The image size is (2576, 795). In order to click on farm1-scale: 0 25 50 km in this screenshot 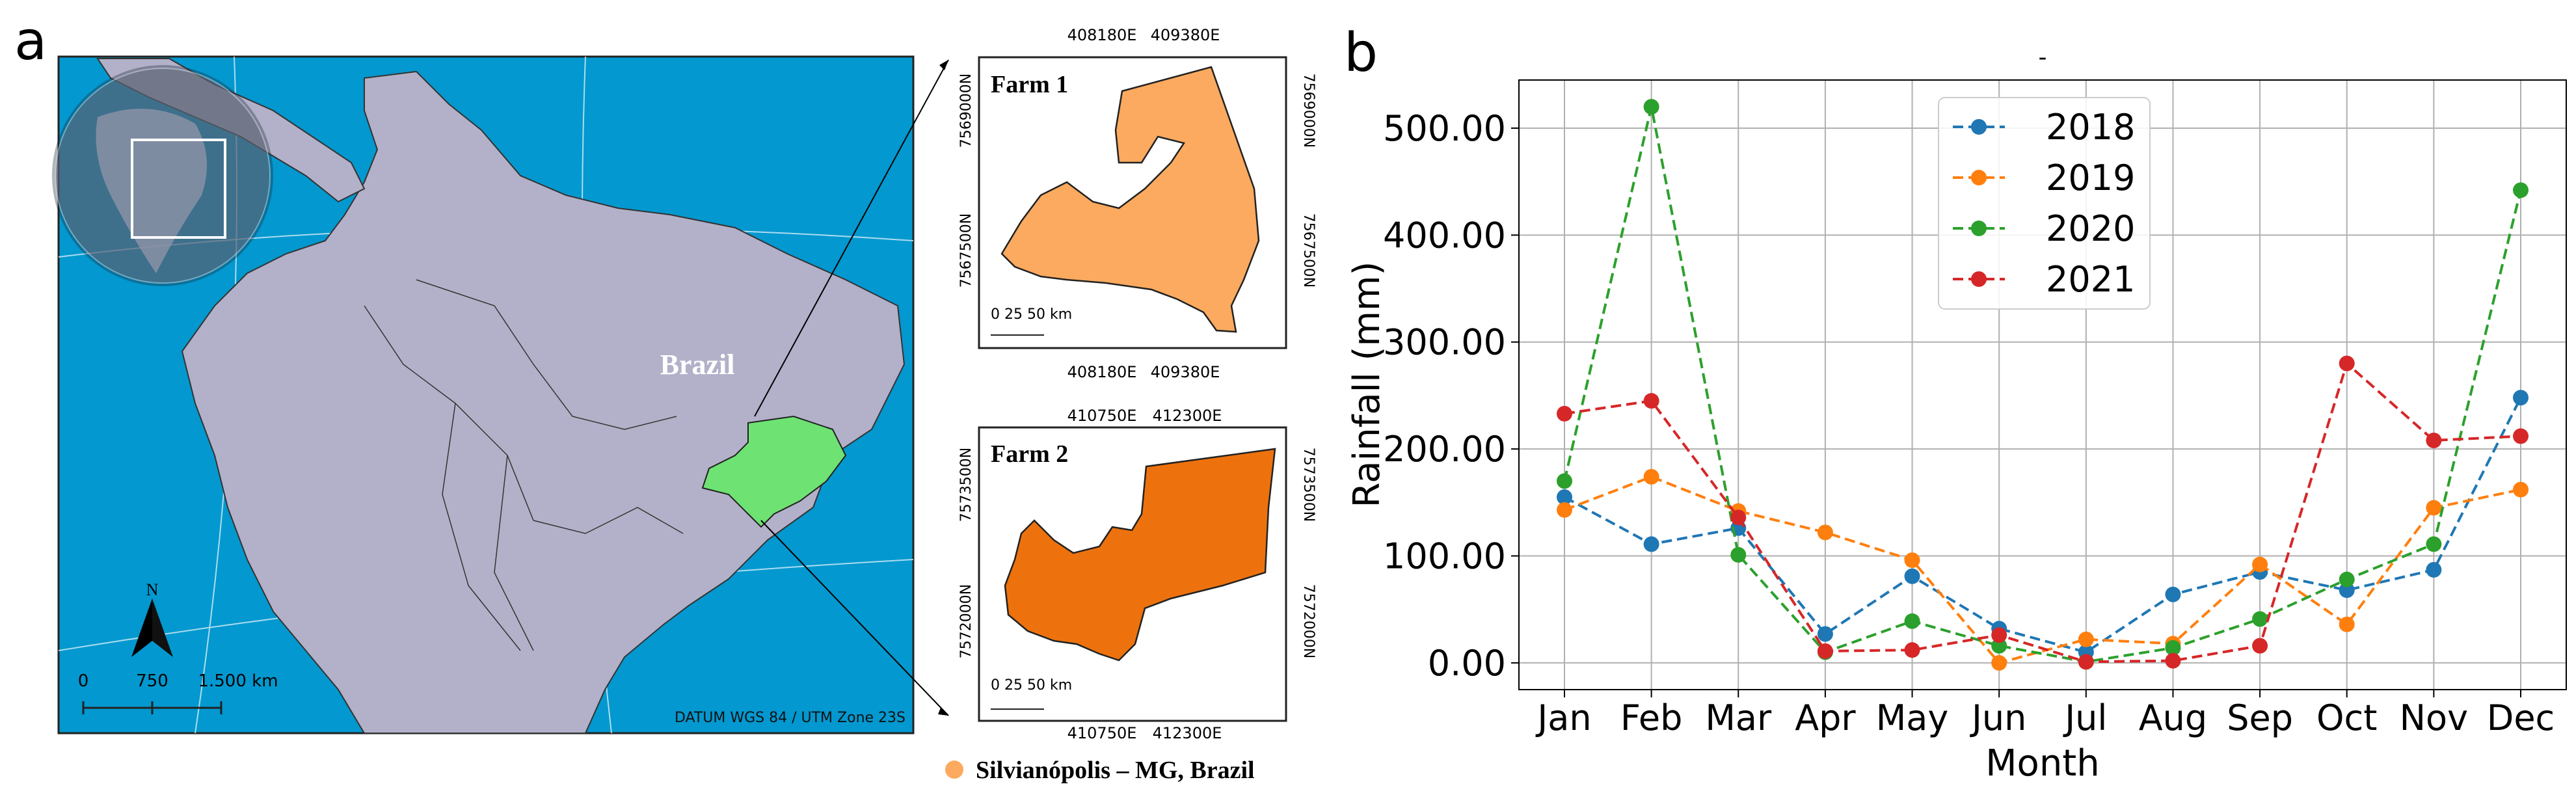, I will do `click(1031, 314)`.